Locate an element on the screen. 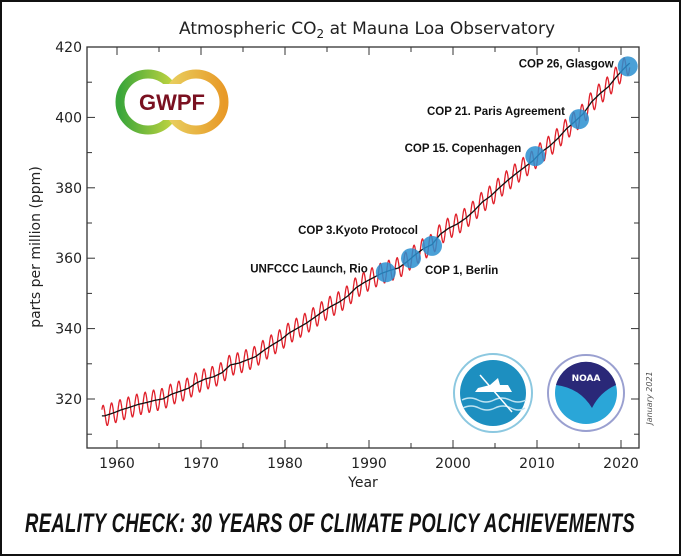 This screenshot has height=556, width=681. gwpf-logo-text: GWPF is located at coordinates (172, 102).